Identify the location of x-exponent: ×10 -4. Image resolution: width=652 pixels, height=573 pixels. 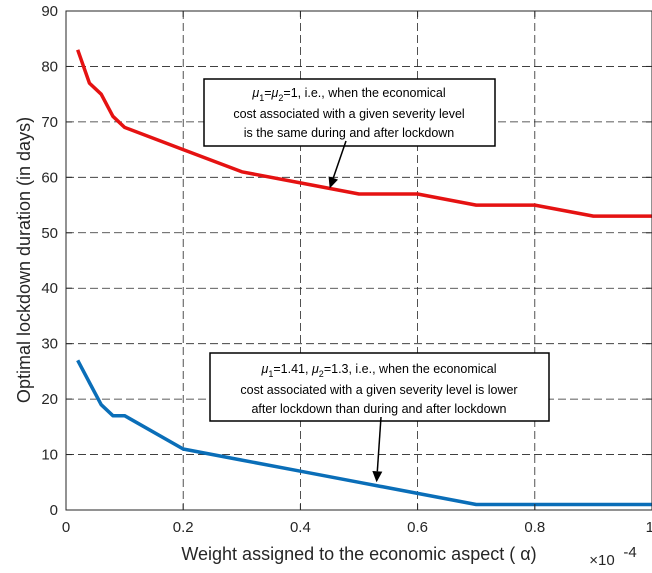
(612, 556).